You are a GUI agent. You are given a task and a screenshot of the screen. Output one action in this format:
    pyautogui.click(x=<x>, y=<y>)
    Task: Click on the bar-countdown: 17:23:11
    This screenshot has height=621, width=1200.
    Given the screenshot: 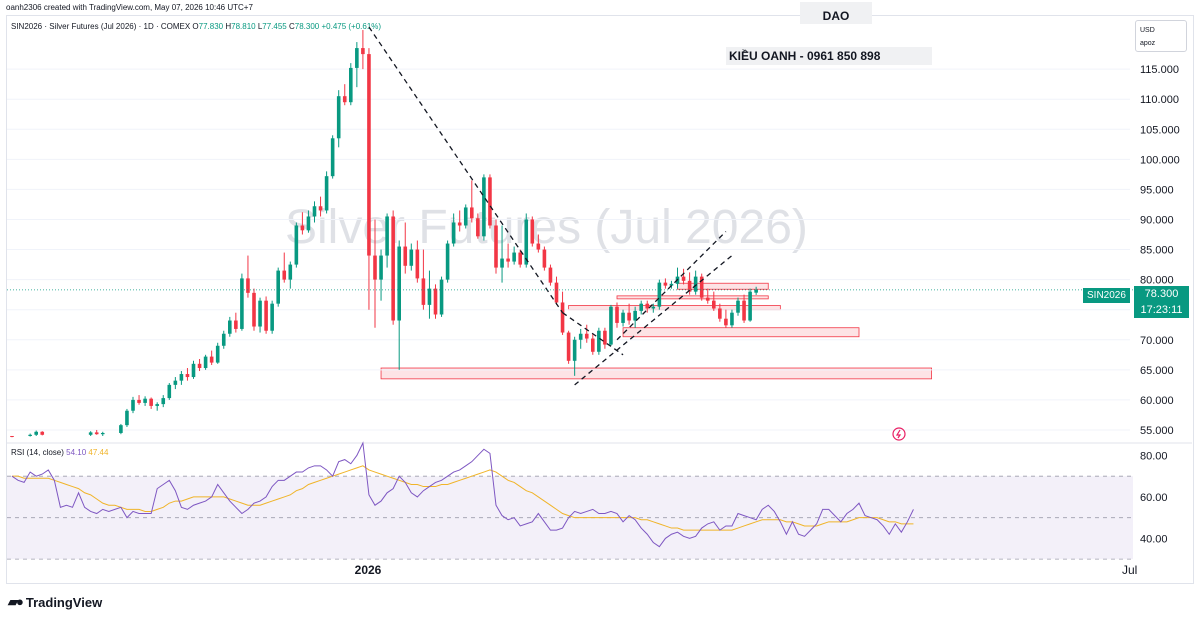 What is the action you would take?
    pyautogui.click(x=1161, y=310)
    